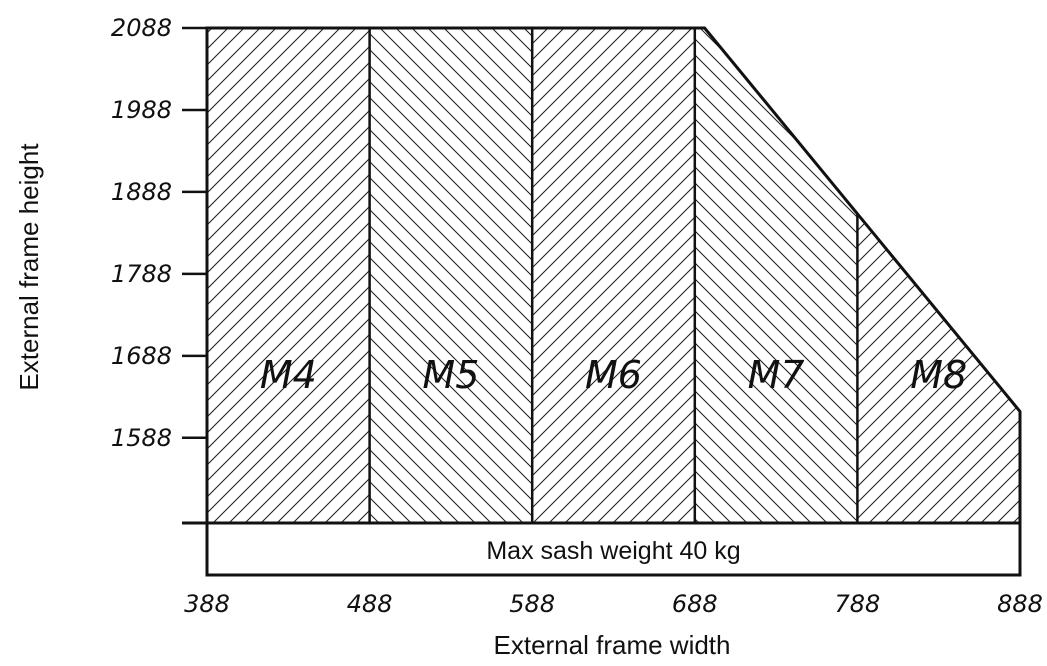  I want to click on zone-label-m6: M6, so click(613, 375).